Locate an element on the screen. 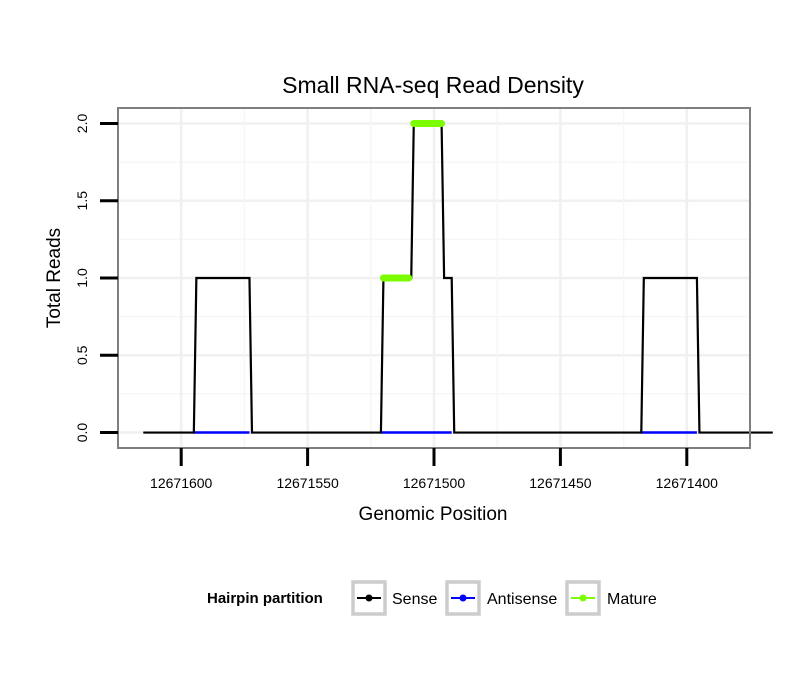  legend: Hairpin partition Sense Antisense Mature is located at coordinates (432, 598).